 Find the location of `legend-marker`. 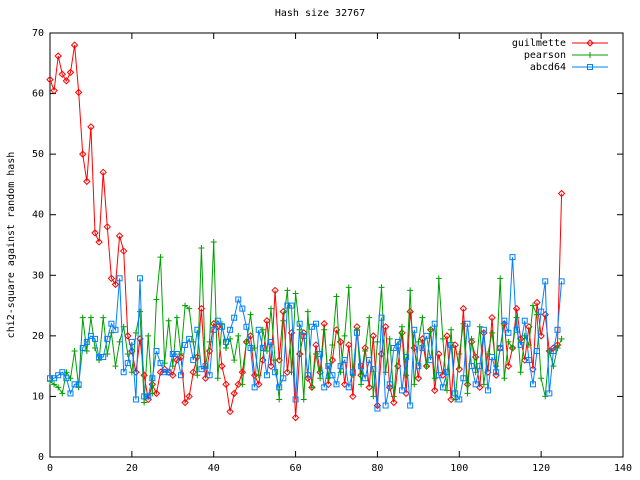

legend-marker is located at coordinates (590, 43).